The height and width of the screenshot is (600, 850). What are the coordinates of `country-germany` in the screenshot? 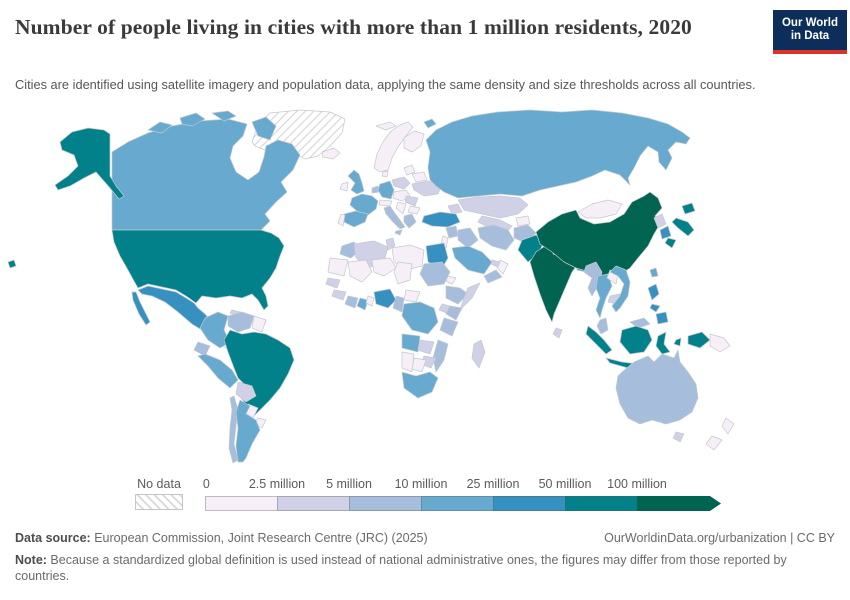 It's located at (386, 190).